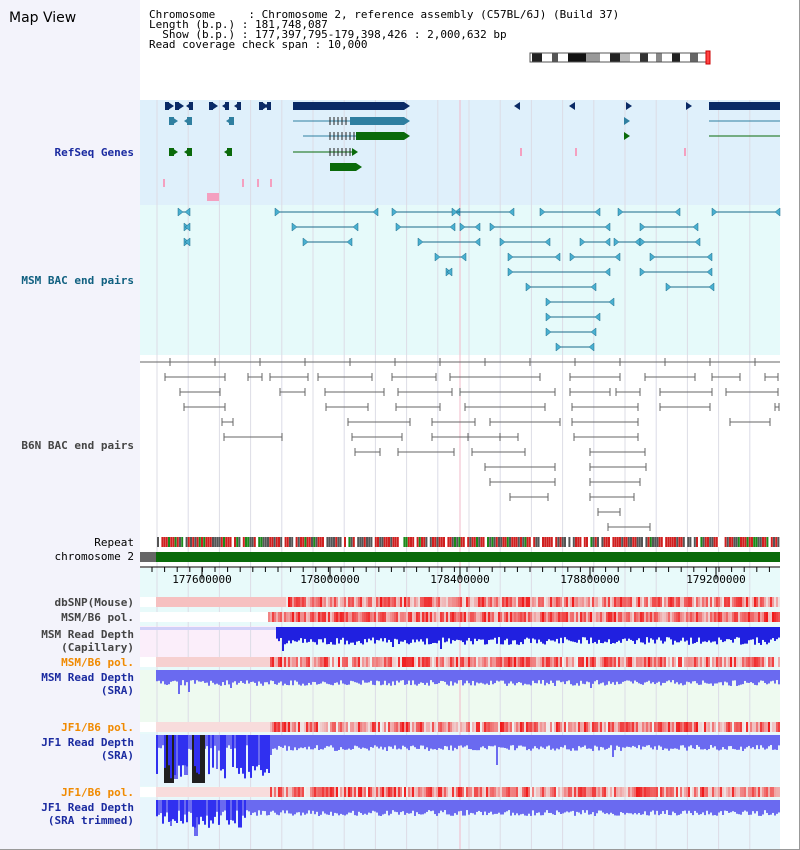  What do you see at coordinates (167, 106) in the screenshot?
I see `exon` at bounding box center [167, 106].